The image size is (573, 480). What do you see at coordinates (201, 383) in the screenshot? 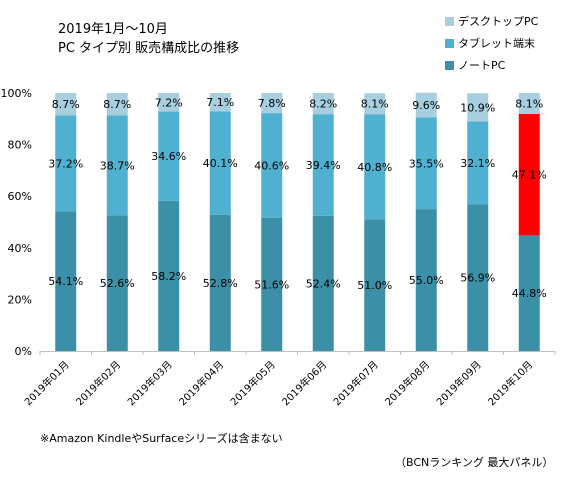
I see `x-tick-label: 2019年04月` at bounding box center [201, 383].